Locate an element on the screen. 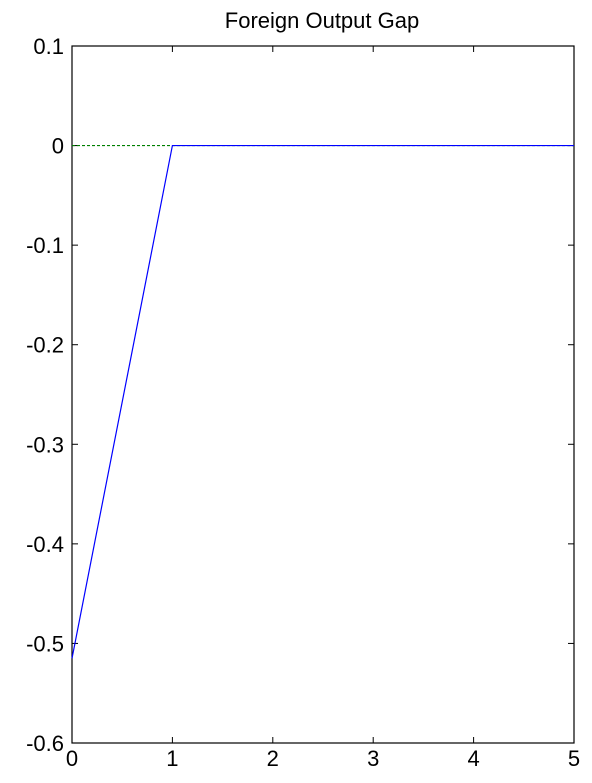  x-tick-label: 1 is located at coordinates (172, 758).